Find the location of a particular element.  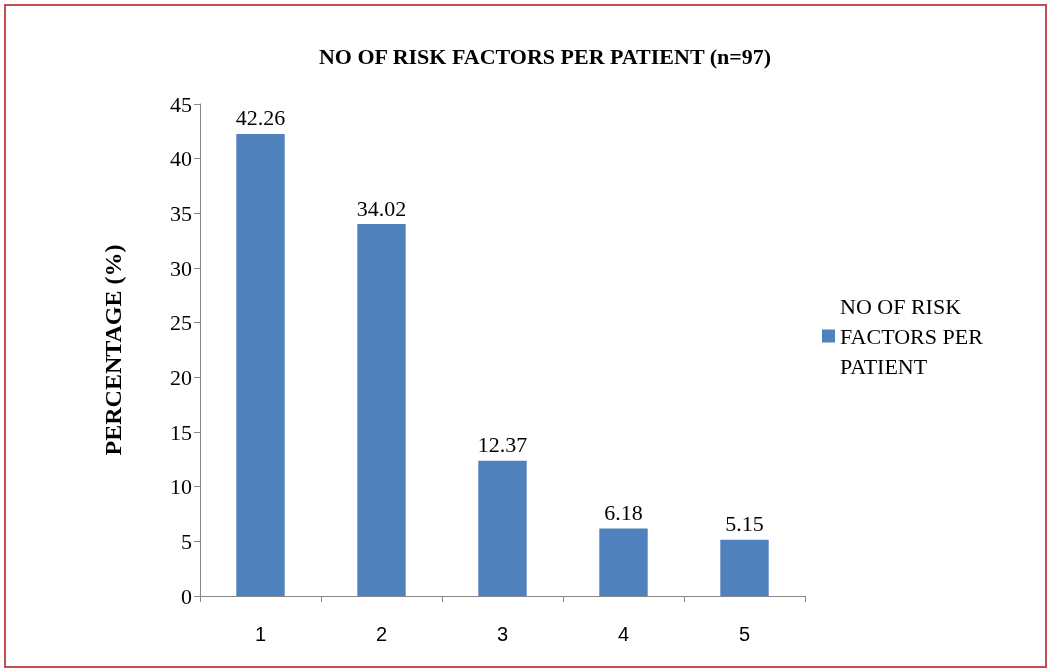

y-tick-label: 35 is located at coordinates (181, 213).